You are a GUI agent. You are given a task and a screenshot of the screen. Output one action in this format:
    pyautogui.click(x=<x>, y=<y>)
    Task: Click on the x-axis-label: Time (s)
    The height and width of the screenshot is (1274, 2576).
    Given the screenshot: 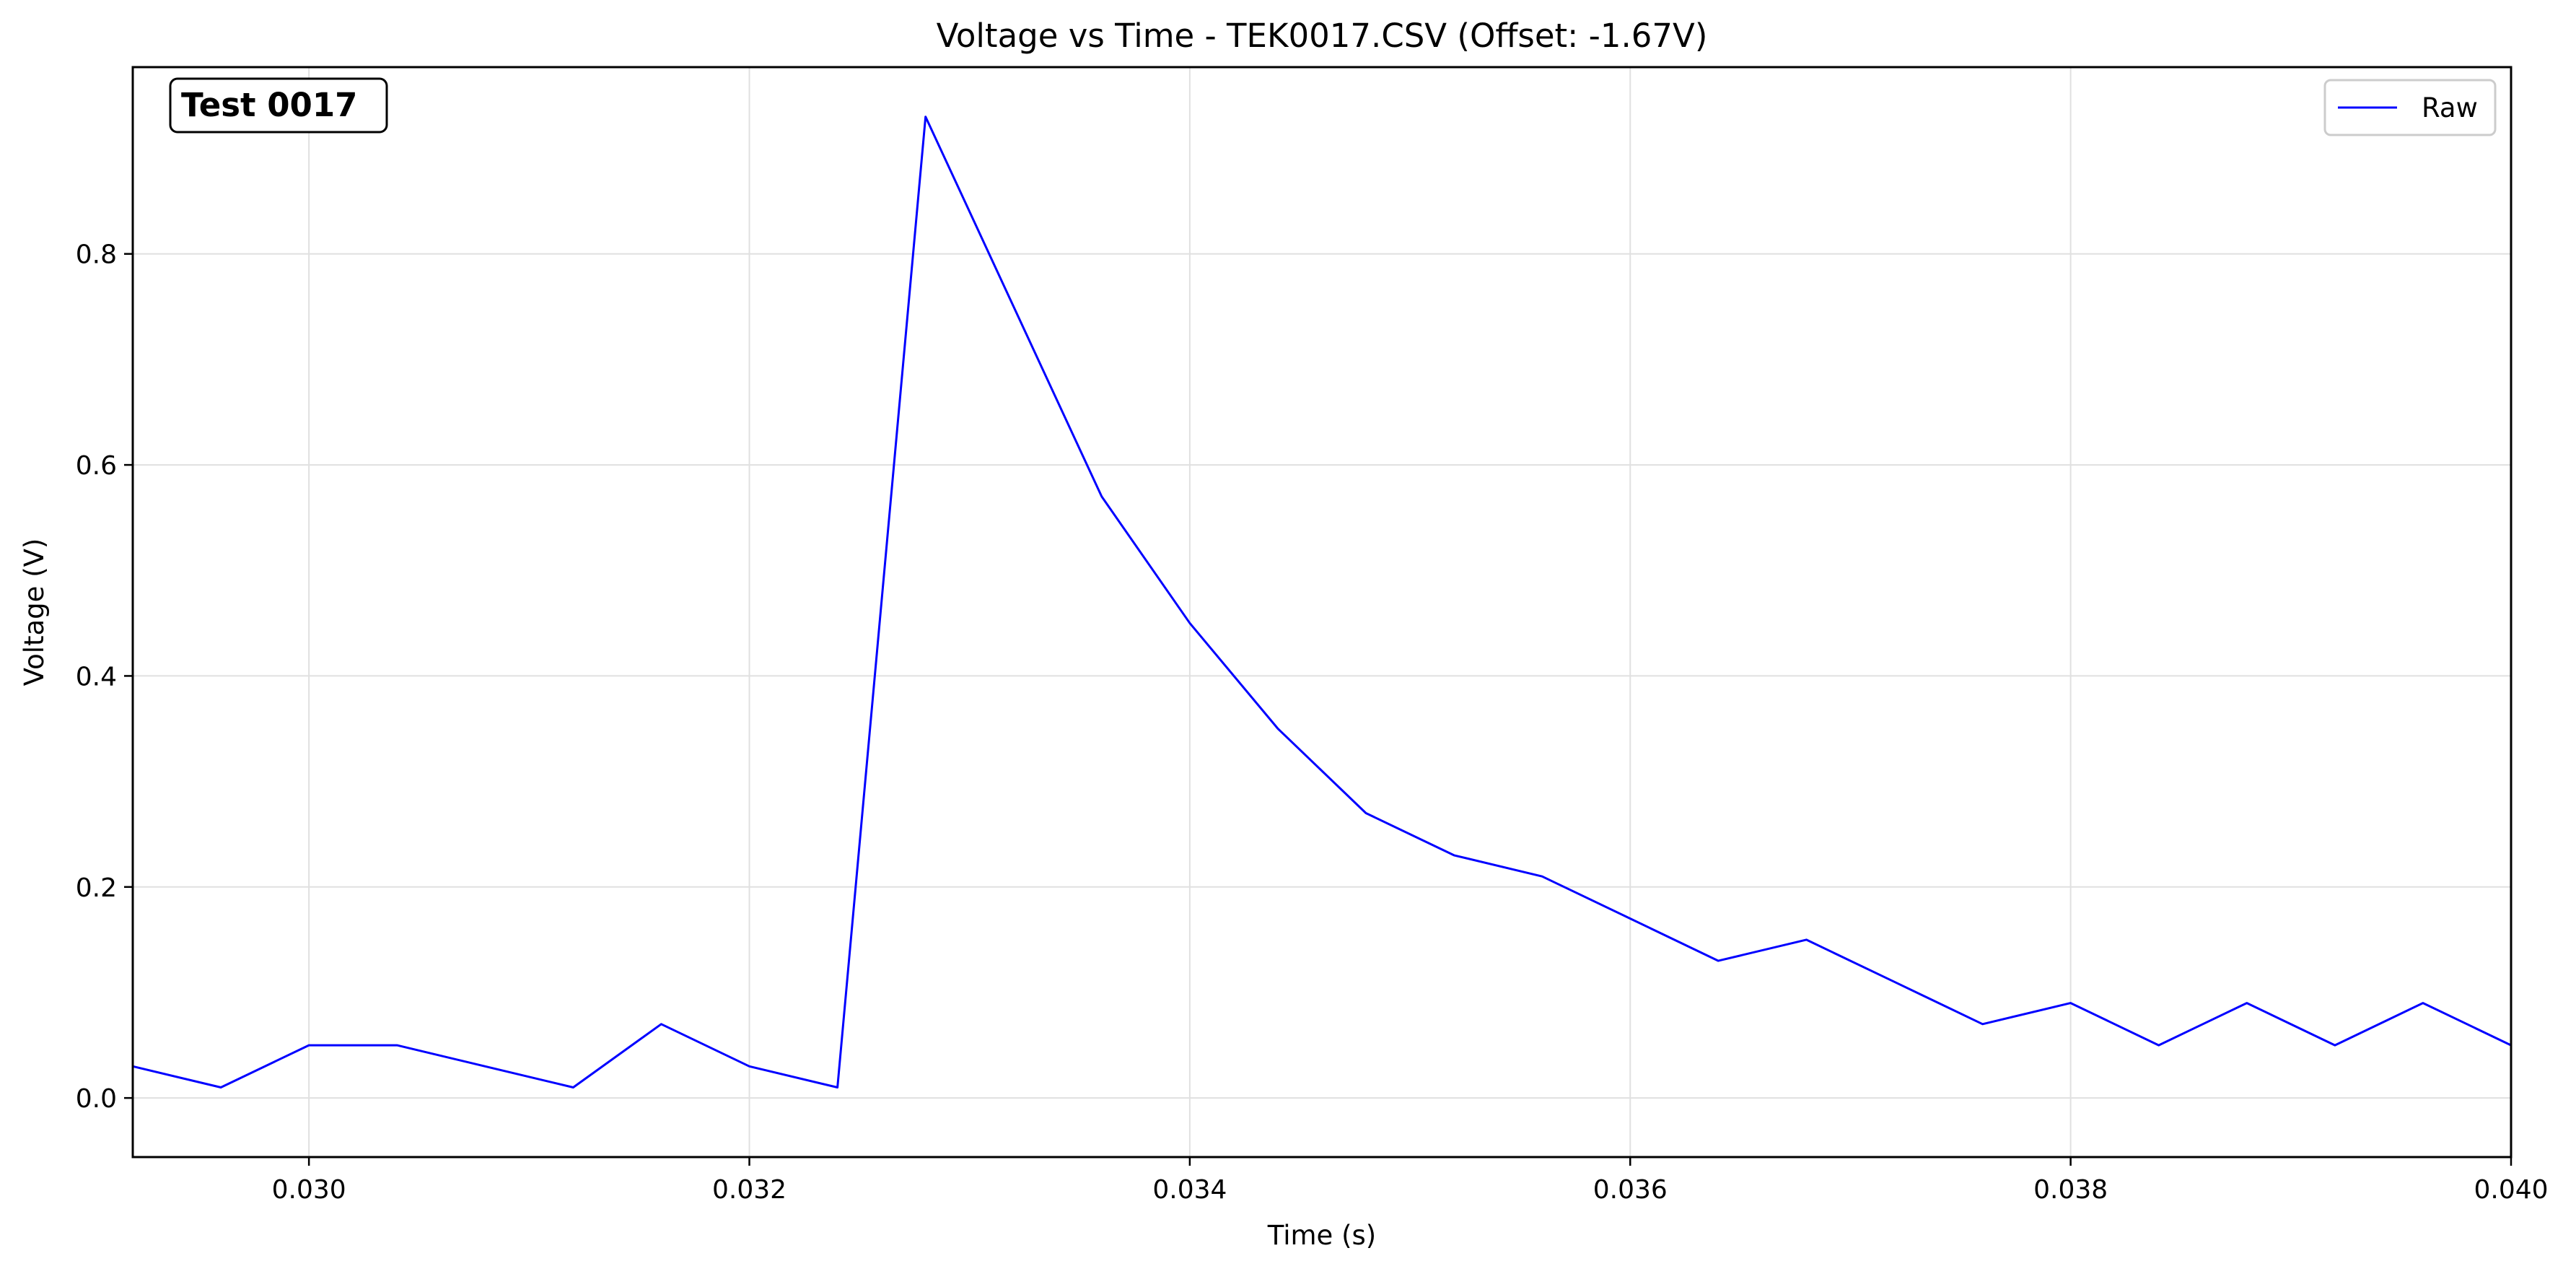 What is the action you would take?
    pyautogui.click(x=1321, y=1236)
    